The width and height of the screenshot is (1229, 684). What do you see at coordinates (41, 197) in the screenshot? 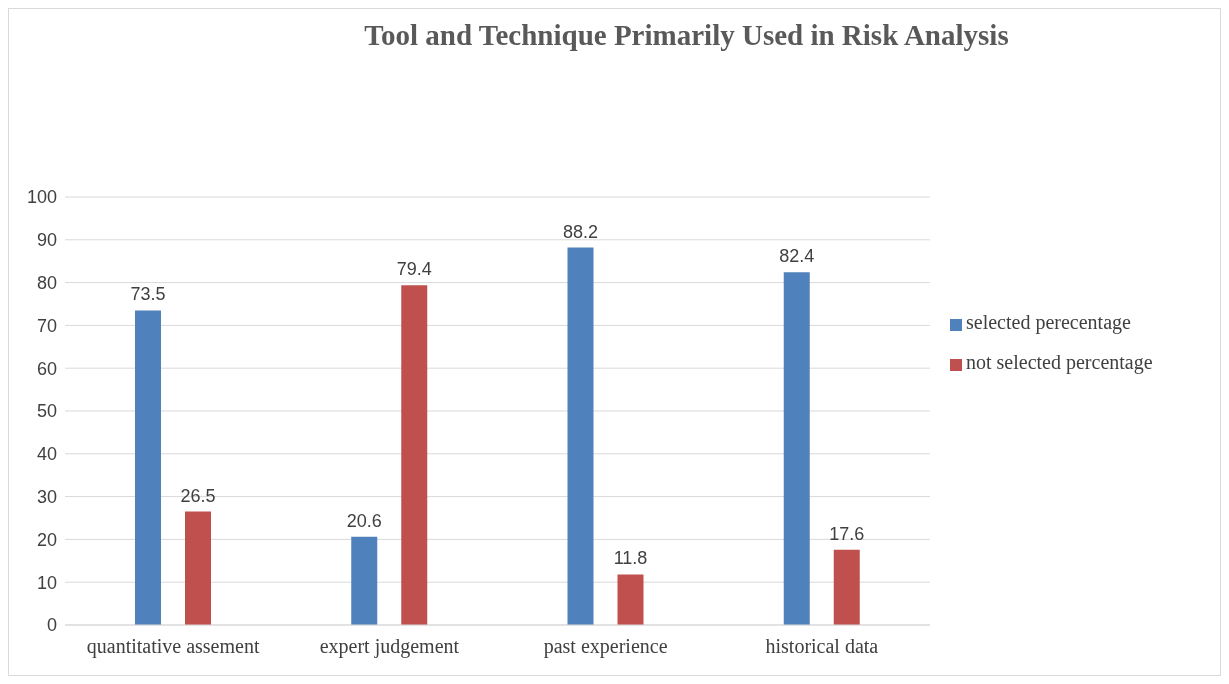
I see `y-tick-label: 100` at bounding box center [41, 197].